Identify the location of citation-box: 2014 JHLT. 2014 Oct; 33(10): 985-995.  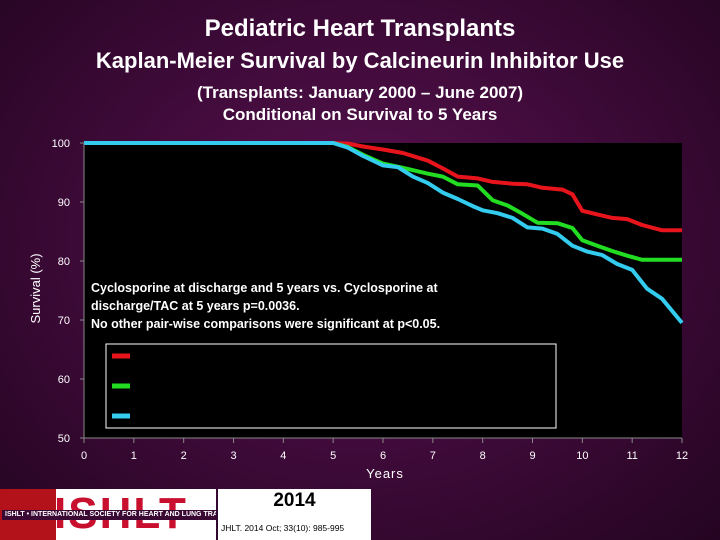
(294, 514).